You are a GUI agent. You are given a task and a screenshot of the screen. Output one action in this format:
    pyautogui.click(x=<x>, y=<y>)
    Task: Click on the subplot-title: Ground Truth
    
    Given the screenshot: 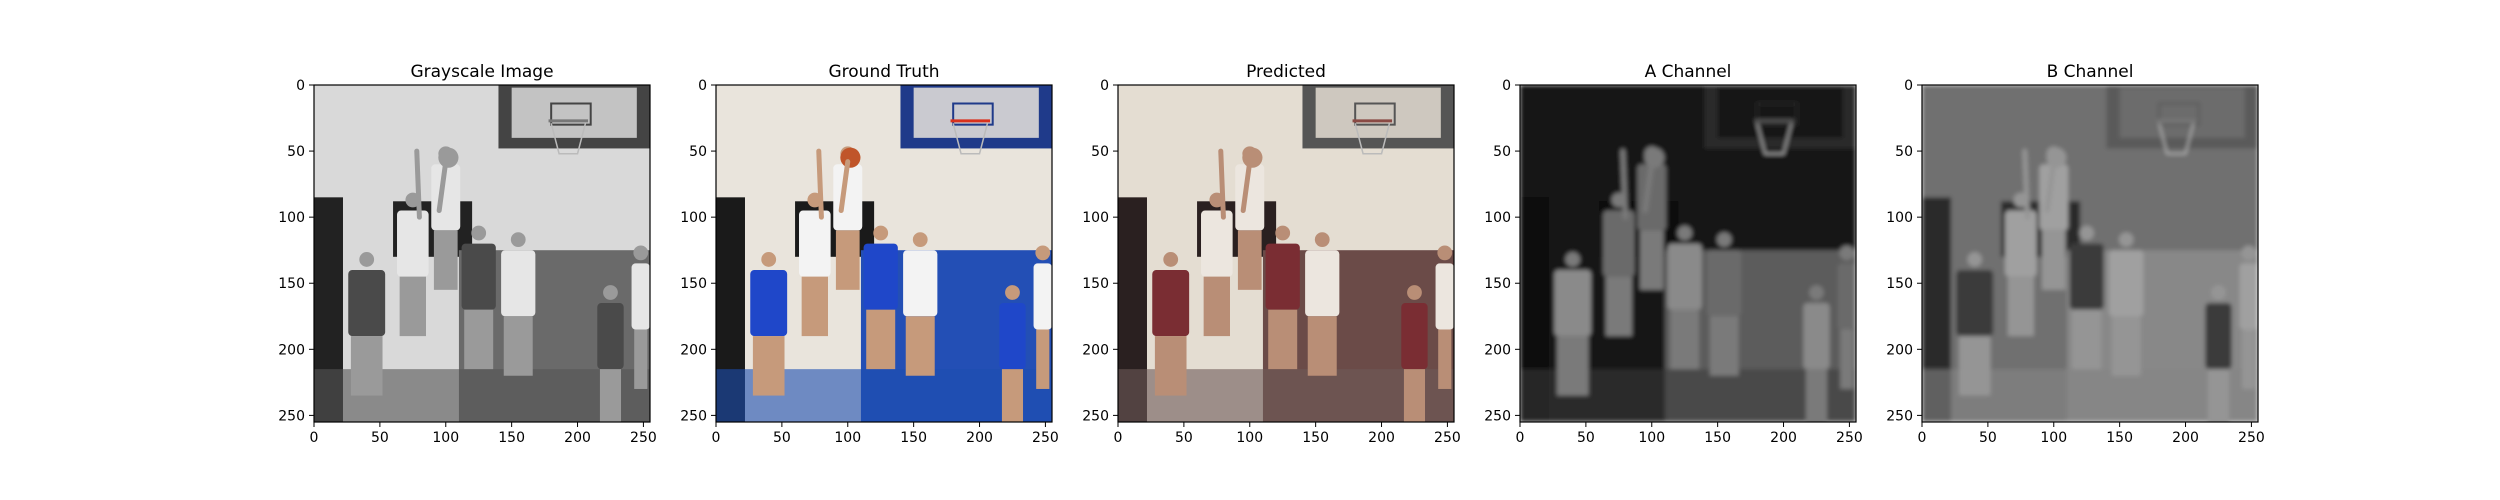 What is the action you would take?
    pyautogui.click(x=883, y=72)
    